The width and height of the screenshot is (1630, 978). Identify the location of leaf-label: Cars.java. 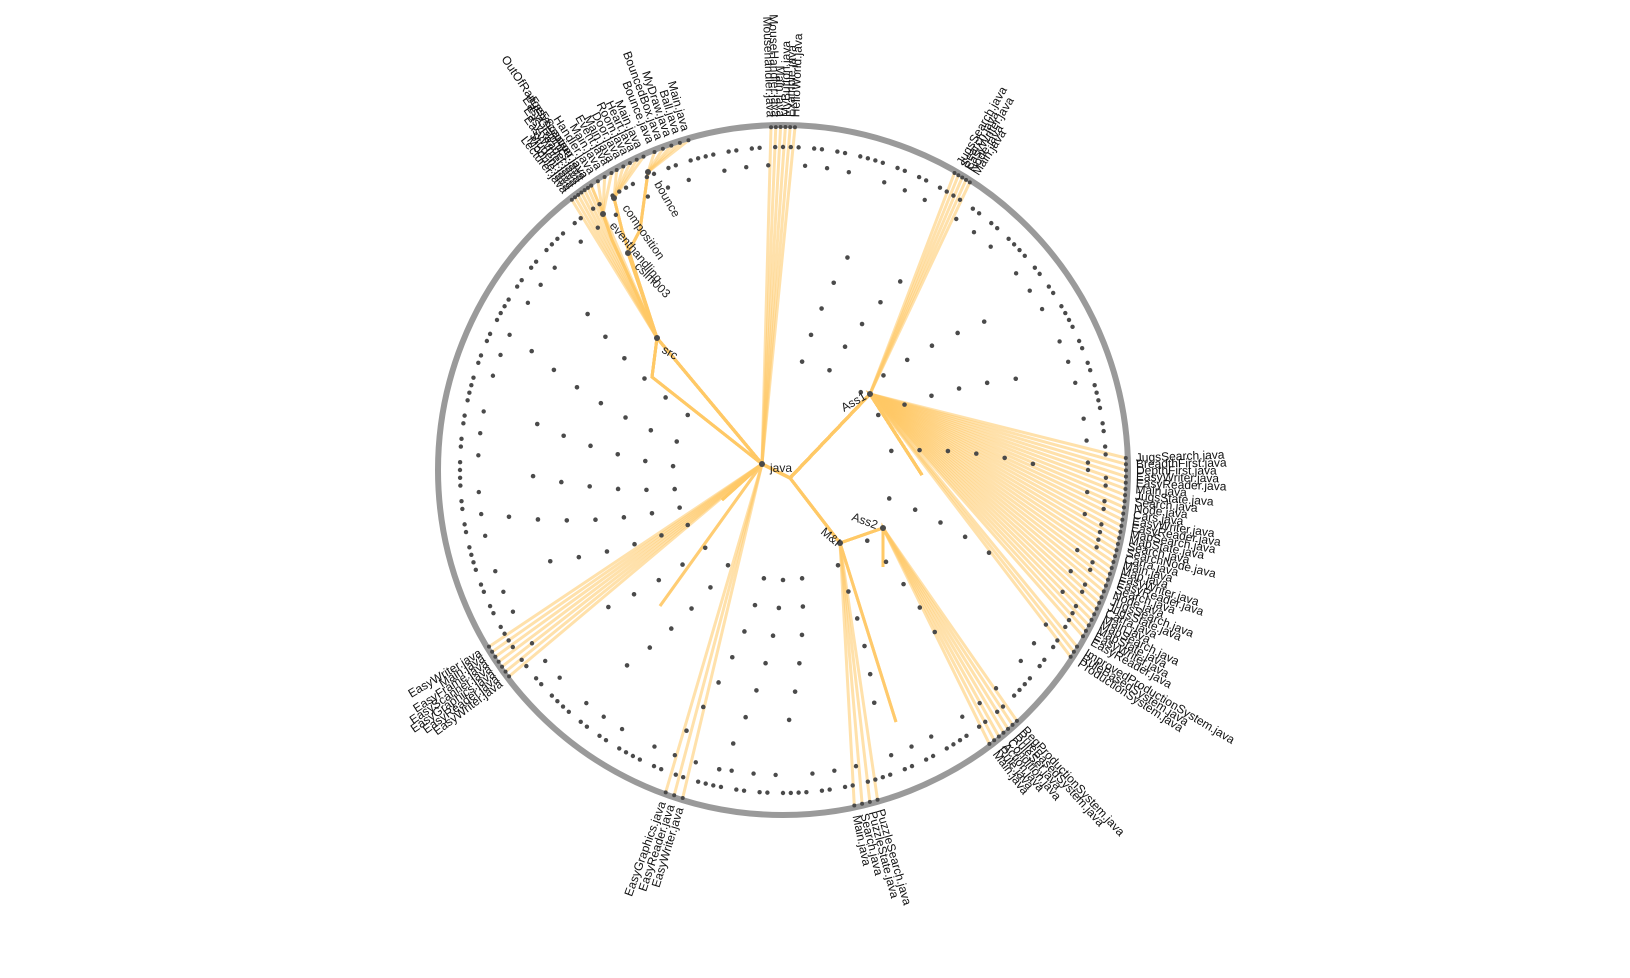
(1158, 518).